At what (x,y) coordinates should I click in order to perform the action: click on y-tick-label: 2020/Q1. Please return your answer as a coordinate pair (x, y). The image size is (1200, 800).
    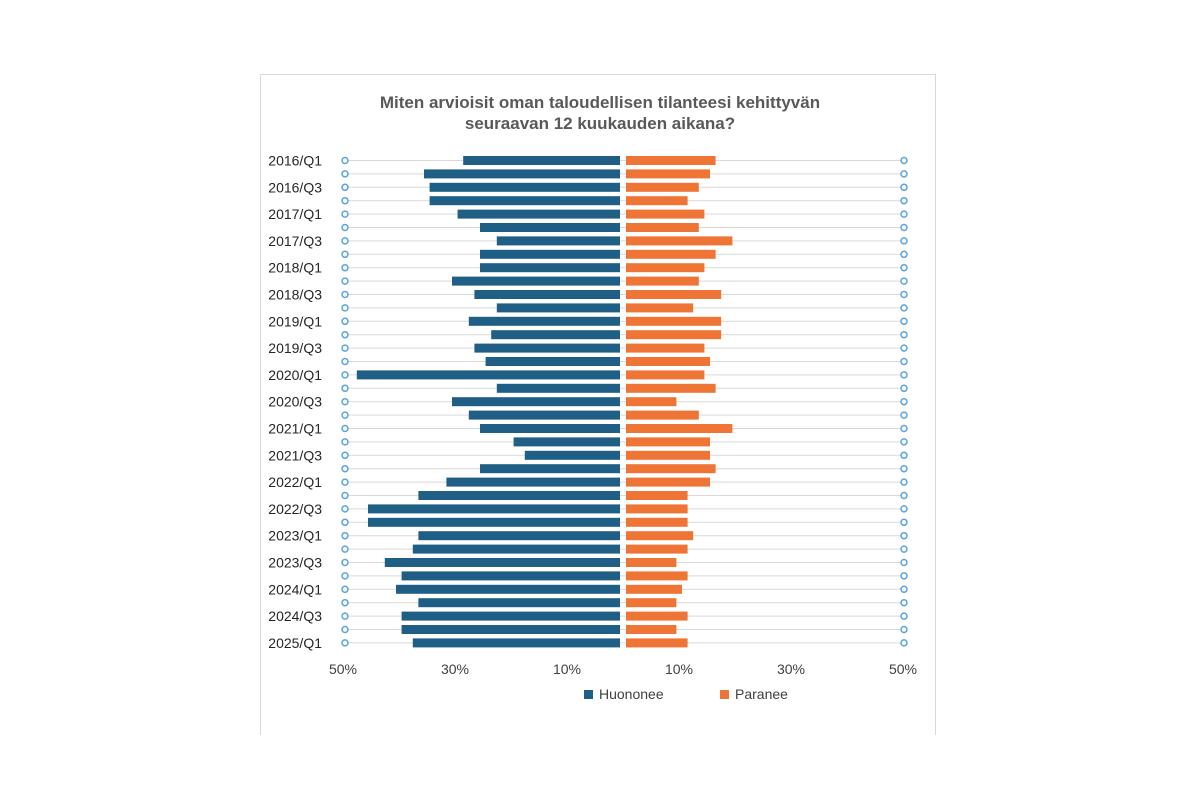
    Looking at the image, I should click on (295, 375).